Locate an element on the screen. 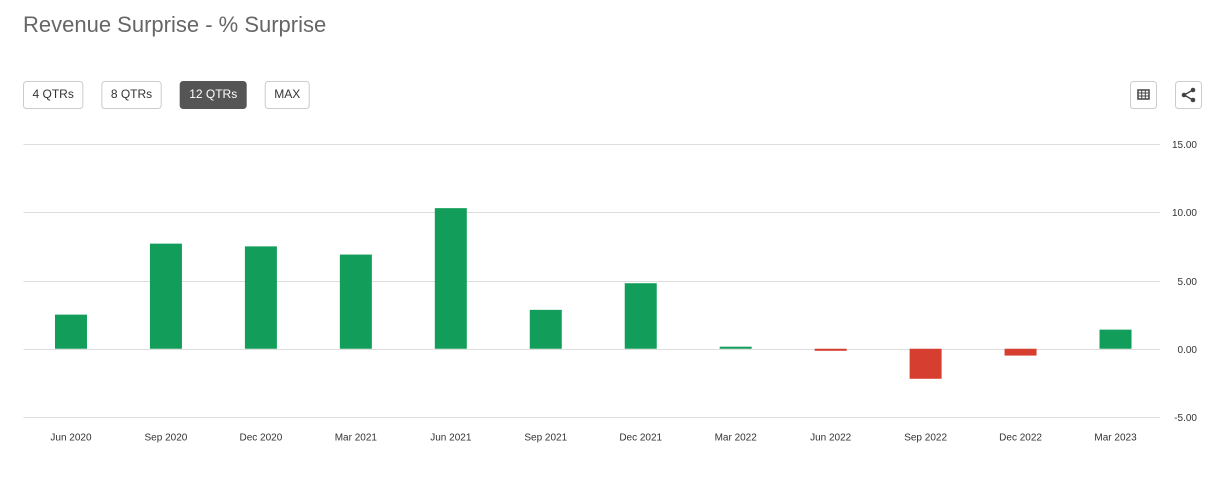 This screenshot has width=1230, height=490. x-tick-label: Sep 2021 is located at coordinates (545, 438).